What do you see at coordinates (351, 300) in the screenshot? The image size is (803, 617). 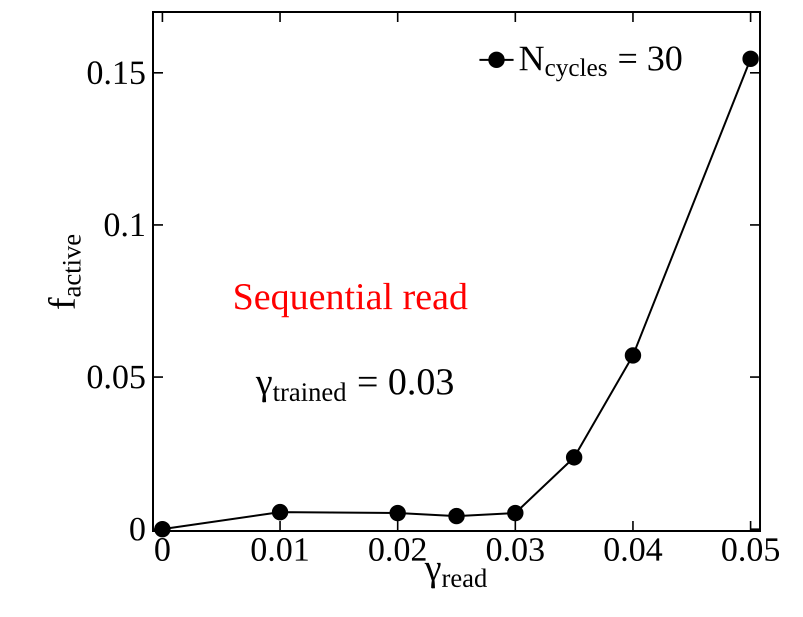 I see `annotation: Sequential read` at bounding box center [351, 300].